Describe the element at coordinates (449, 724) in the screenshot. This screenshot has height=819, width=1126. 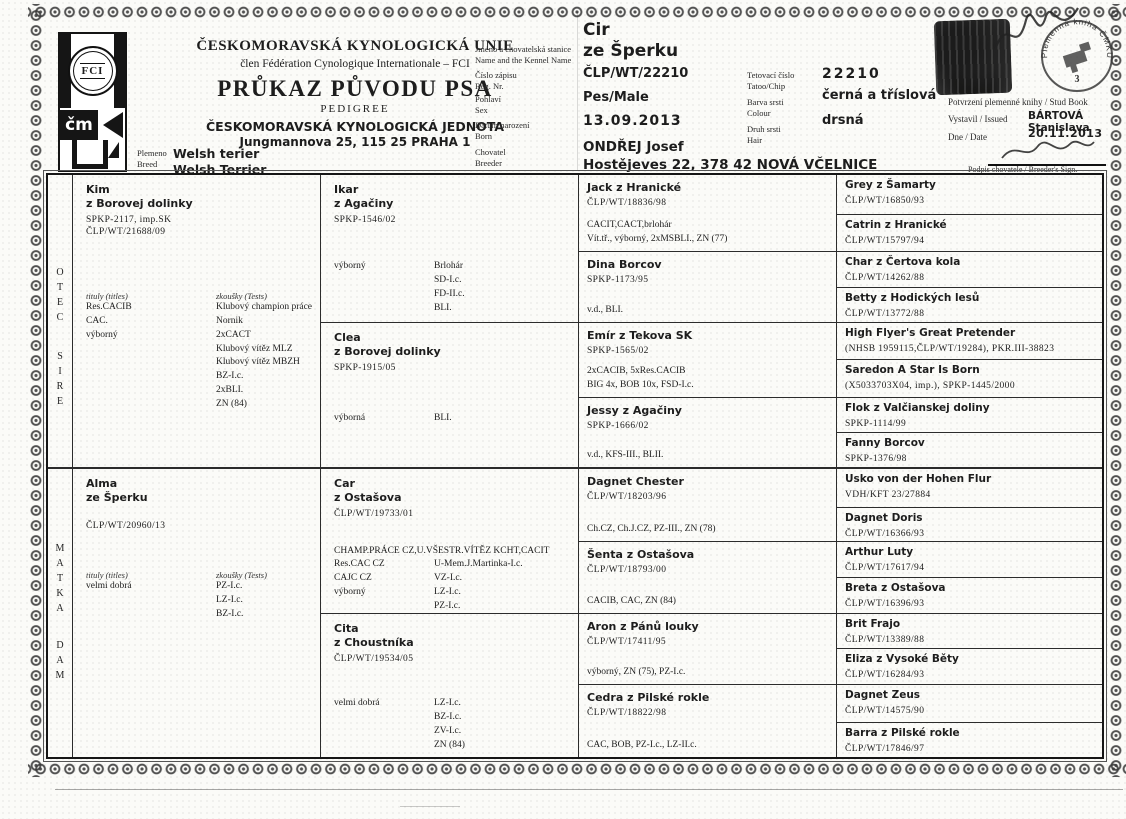
I see `dog-tests: LZ-I.c. BZ-I.c. ZV-I.c. ZN (84)` at that location.